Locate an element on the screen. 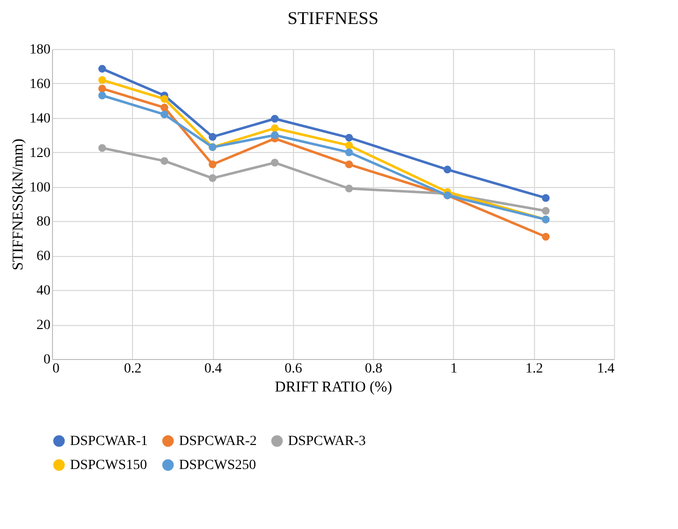  y-tick-label: 80 is located at coordinates (43, 222).